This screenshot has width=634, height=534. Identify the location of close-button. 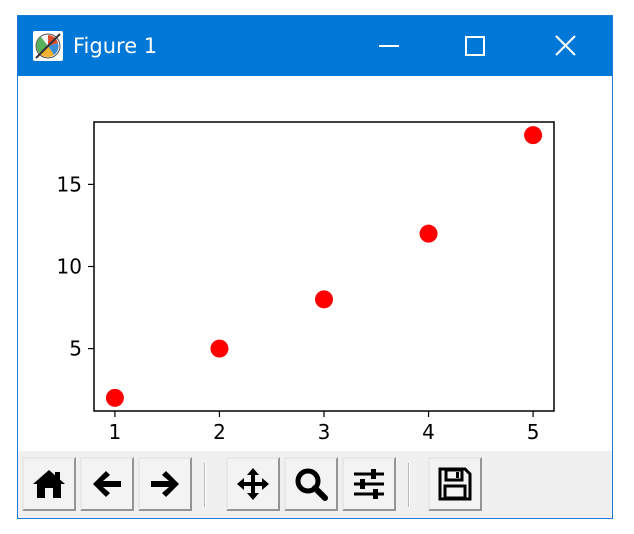
(566, 46).